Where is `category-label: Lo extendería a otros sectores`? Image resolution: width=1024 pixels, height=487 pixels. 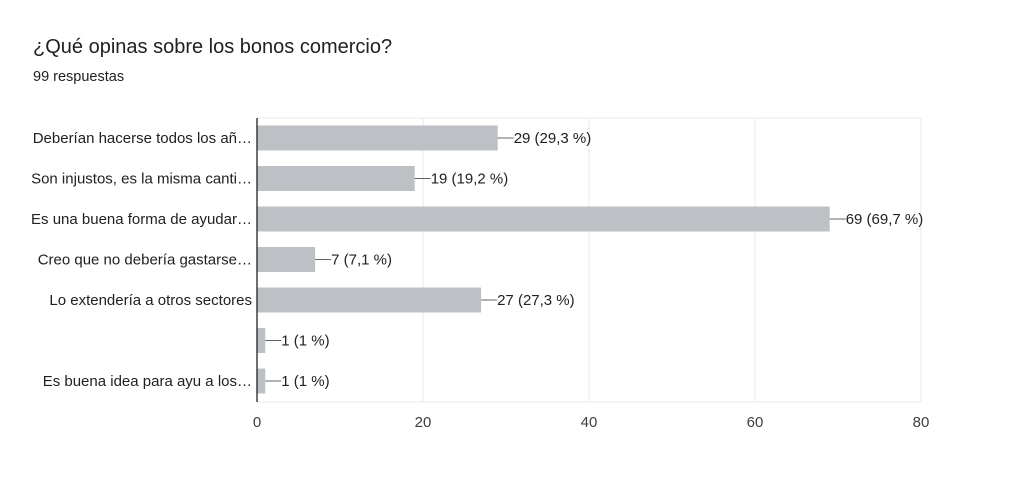
category-label: Lo extendería a otros sectores is located at coordinates (150, 300).